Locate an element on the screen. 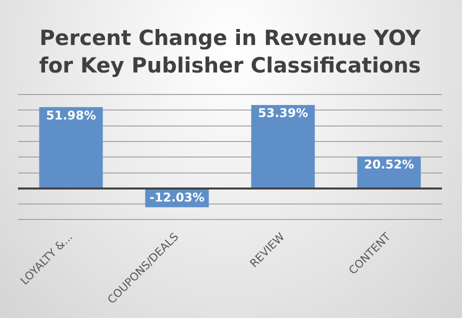  data-label: 51.98% is located at coordinates (71, 115).